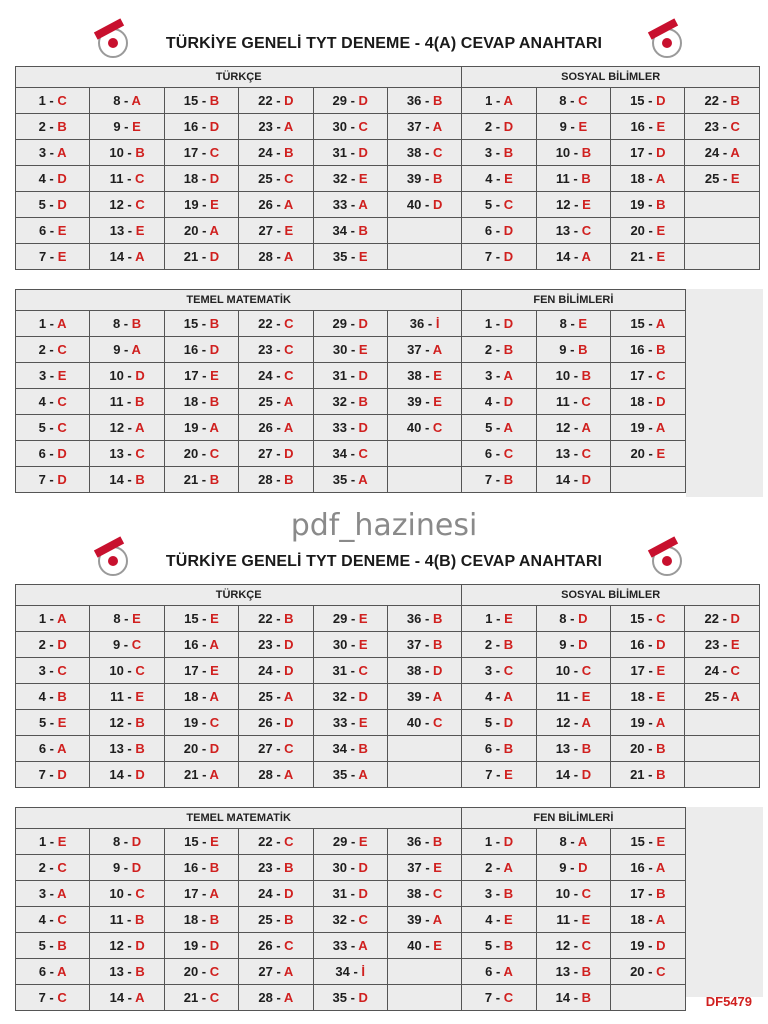  Describe the element at coordinates (494, 126) in the screenshot. I see `question-number: 2 -` at that location.